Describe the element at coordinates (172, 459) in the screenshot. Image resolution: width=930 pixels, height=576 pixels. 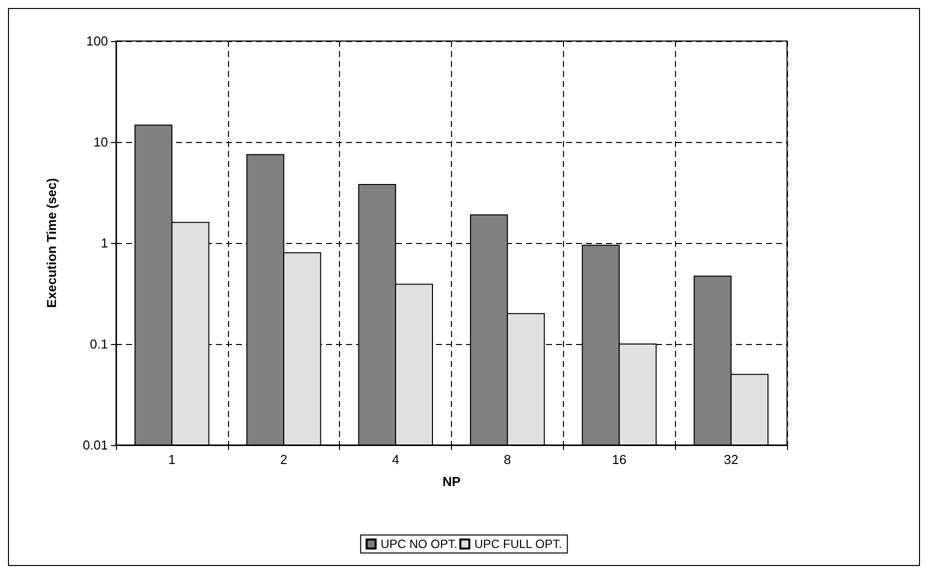
I see `x-tick-label: 1` at that location.